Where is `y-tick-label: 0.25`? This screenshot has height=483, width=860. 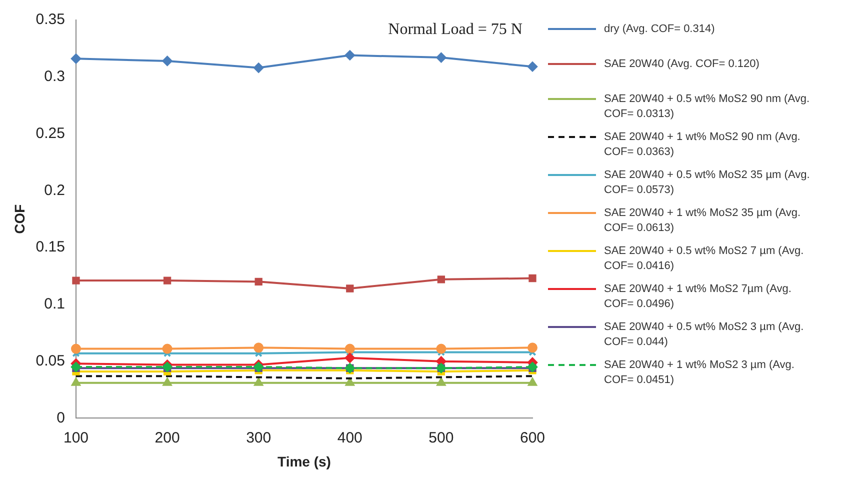
y-tick-label: 0.25 is located at coordinates (50, 133).